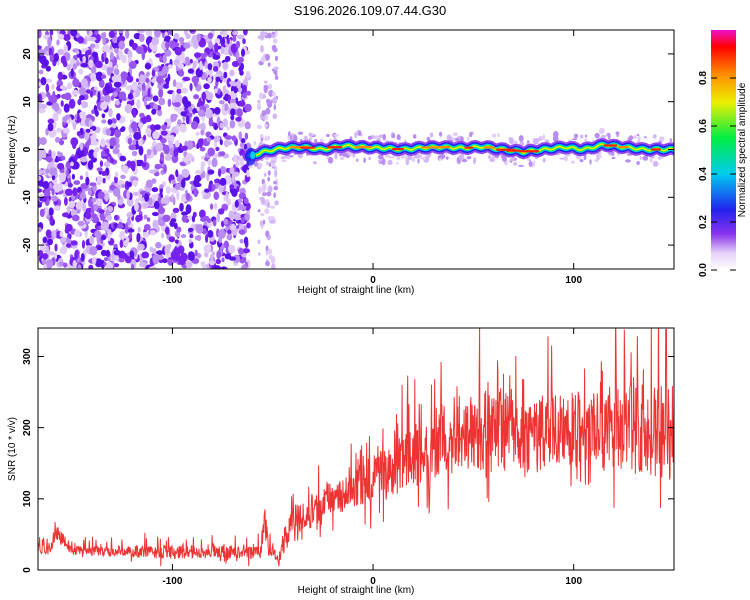 This screenshot has width=750, height=600. What do you see at coordinates (27, 356) in the screenshot?
I see `y-tick-label: 300` at bounding box center [27, 356].